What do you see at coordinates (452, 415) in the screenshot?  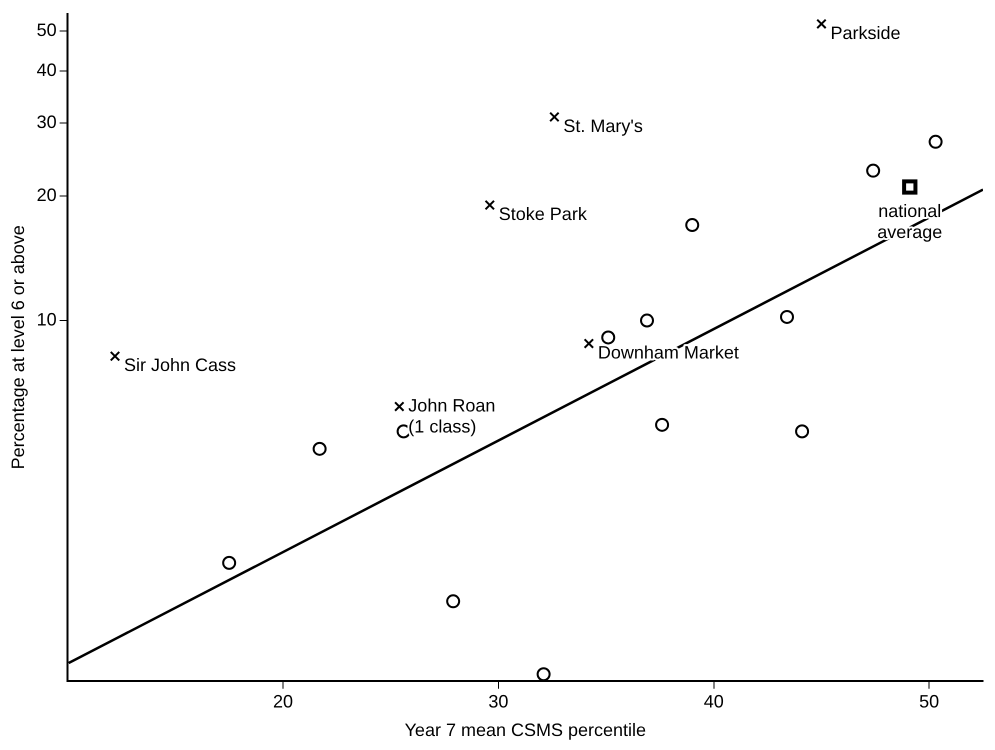 I see `annotation: John Roan (1 class)` at bounding box center [452, 415].